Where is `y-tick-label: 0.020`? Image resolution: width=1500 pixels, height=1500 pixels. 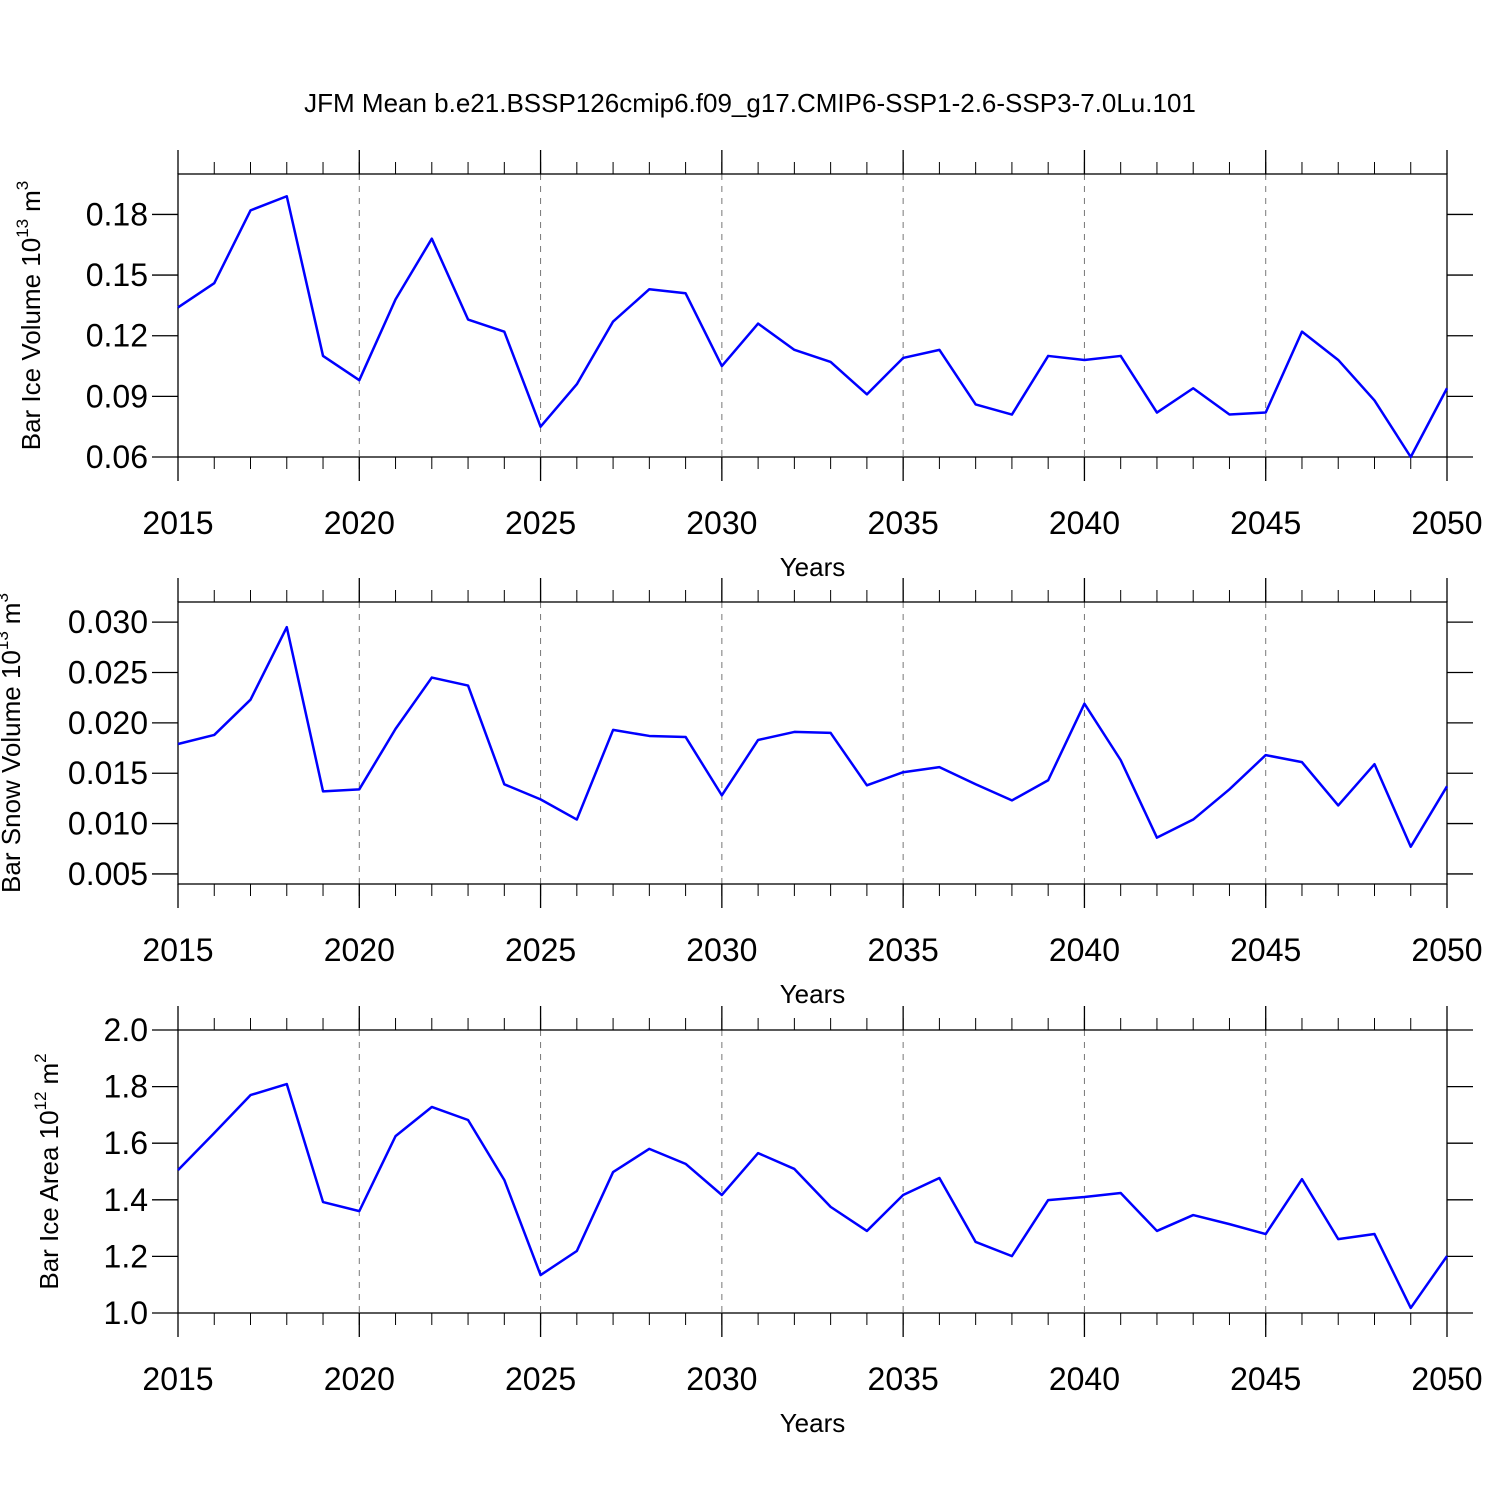
y-tick-label: 0.020 is located at coordinates (108, 723).